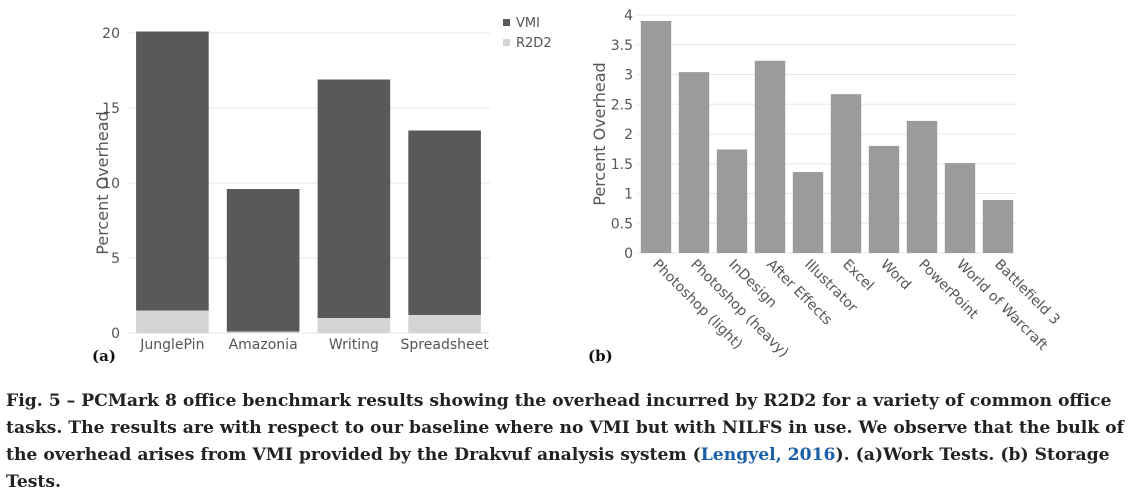 This screenshot has height=496, width=1142. What do you see at coordinates (960, 208) in the screenshot?
I see `bar-world-of-warcraft` at bounding box center [960, 208].